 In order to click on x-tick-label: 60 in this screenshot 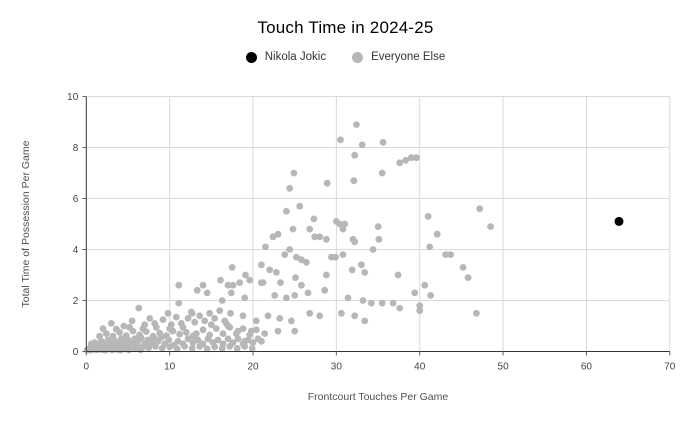, I will do `click(587, 367)`.